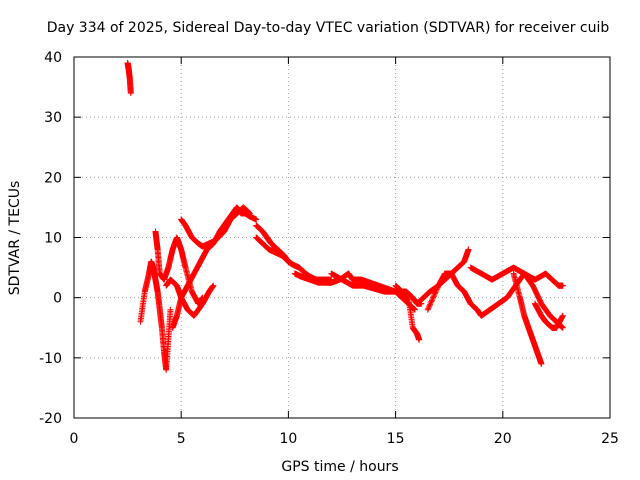  What do you see at coordinates (181, 439) in the screenshot?
I see `x-tick-label: 5` at bounding box center [181, 439].